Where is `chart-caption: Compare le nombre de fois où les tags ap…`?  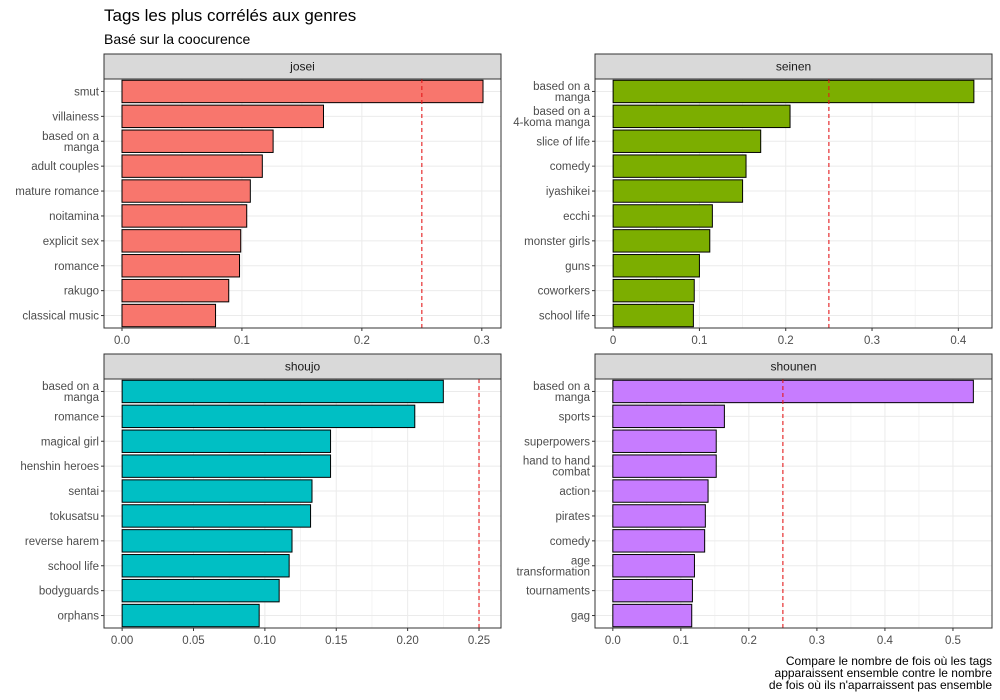
chart-caption: Compare le nombre de fois où les tags ap… is located at coordinates (880, 673).